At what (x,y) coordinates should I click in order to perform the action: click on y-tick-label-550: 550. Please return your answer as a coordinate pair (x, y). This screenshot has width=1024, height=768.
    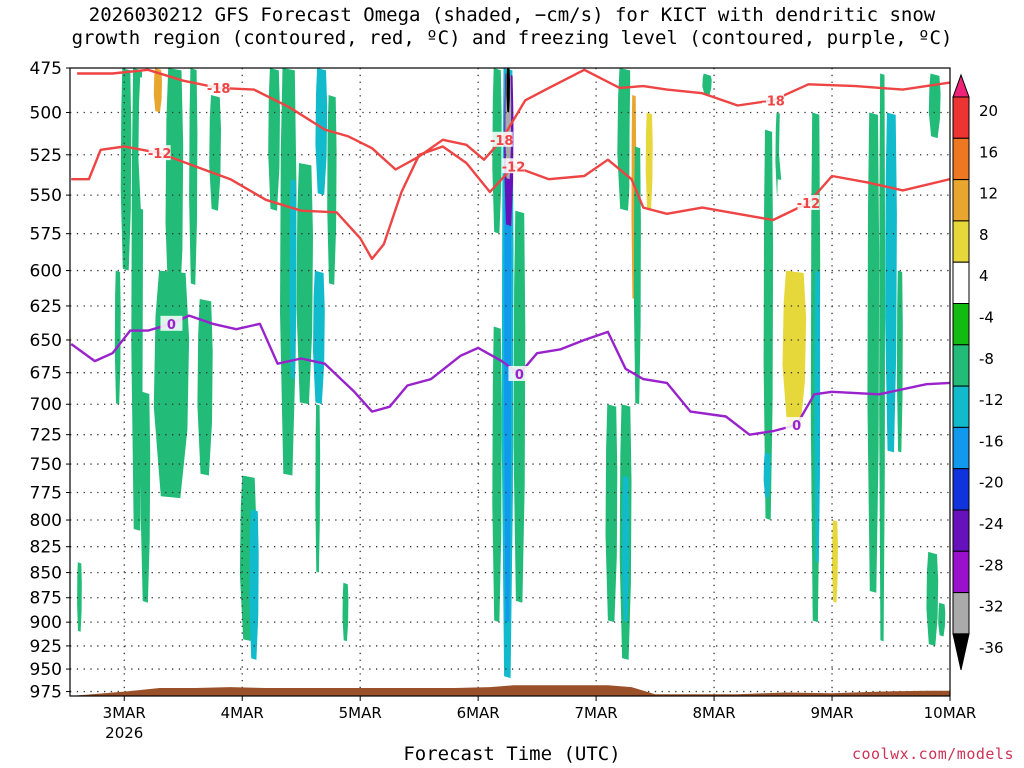
    Looking at the image, I should click on (46, 196).